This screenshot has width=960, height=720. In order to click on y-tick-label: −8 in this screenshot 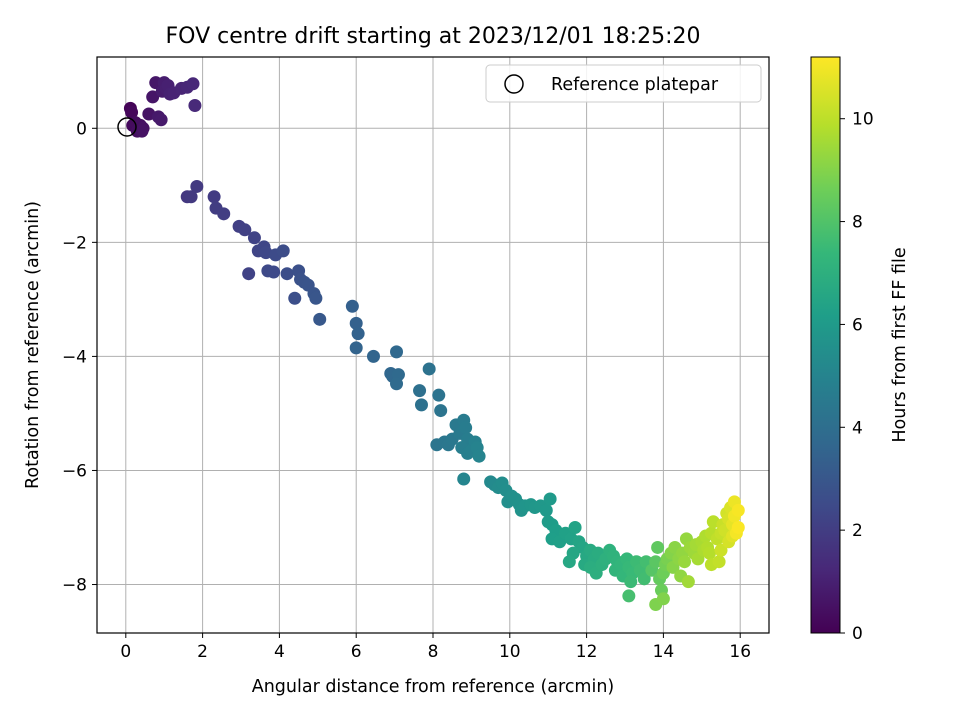, I will do `click(74, 586)`.